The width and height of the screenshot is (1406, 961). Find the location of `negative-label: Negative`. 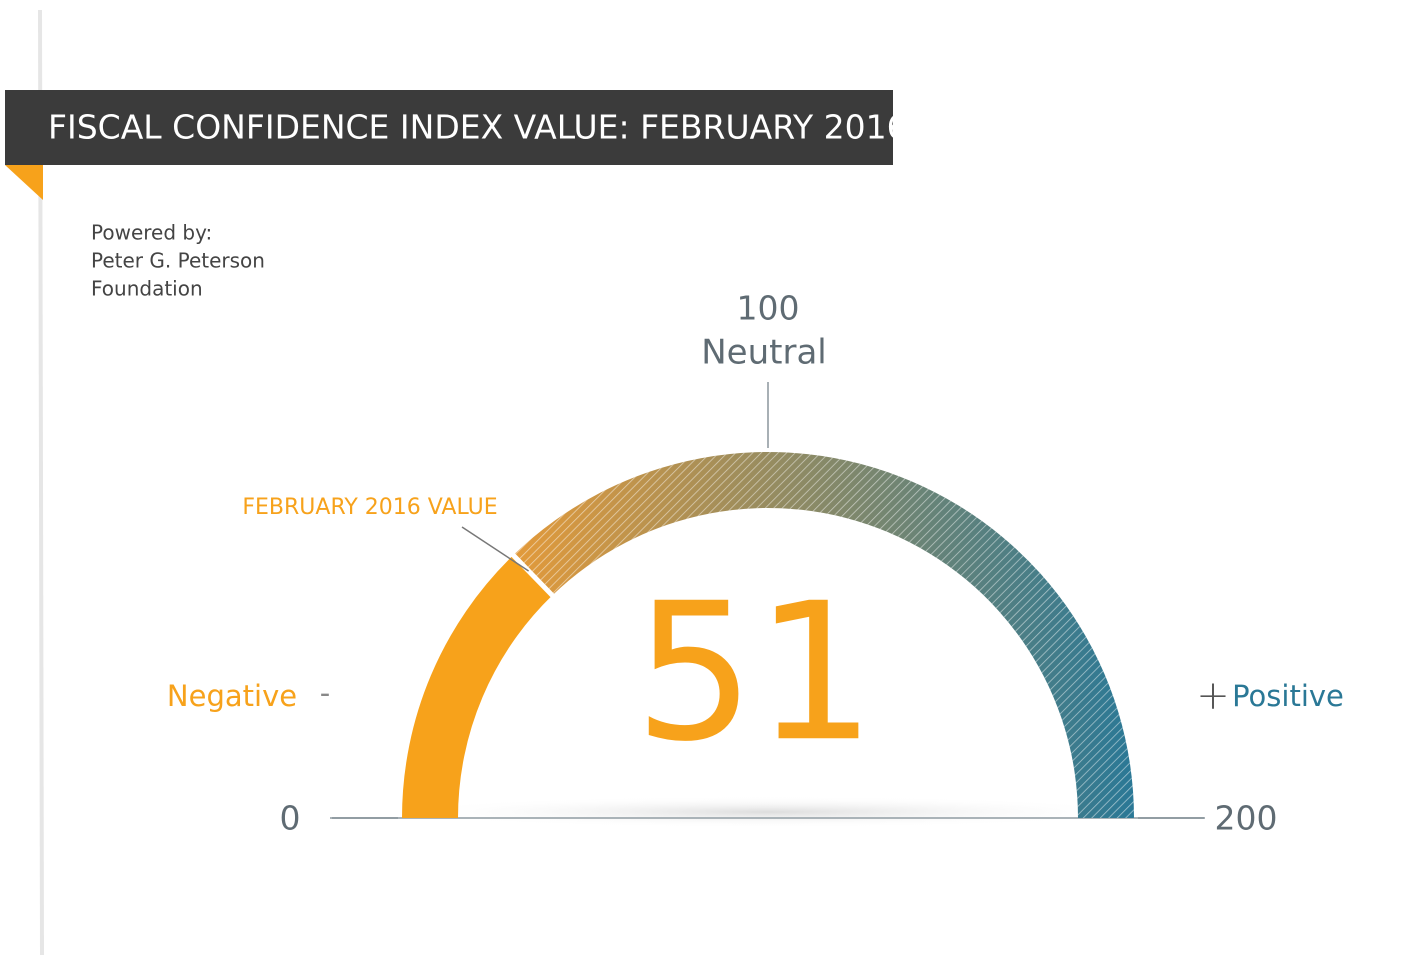

negative-label: Negative is located at coordinates (232, 696).